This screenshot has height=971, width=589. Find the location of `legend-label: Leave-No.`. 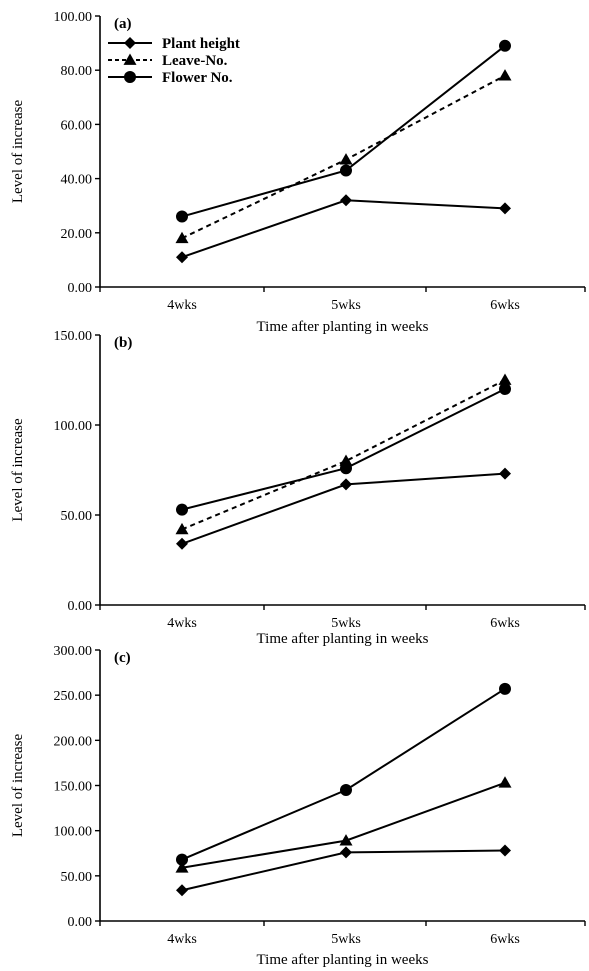

legend-label: Leave-No. is located at coordinates (195, 61).